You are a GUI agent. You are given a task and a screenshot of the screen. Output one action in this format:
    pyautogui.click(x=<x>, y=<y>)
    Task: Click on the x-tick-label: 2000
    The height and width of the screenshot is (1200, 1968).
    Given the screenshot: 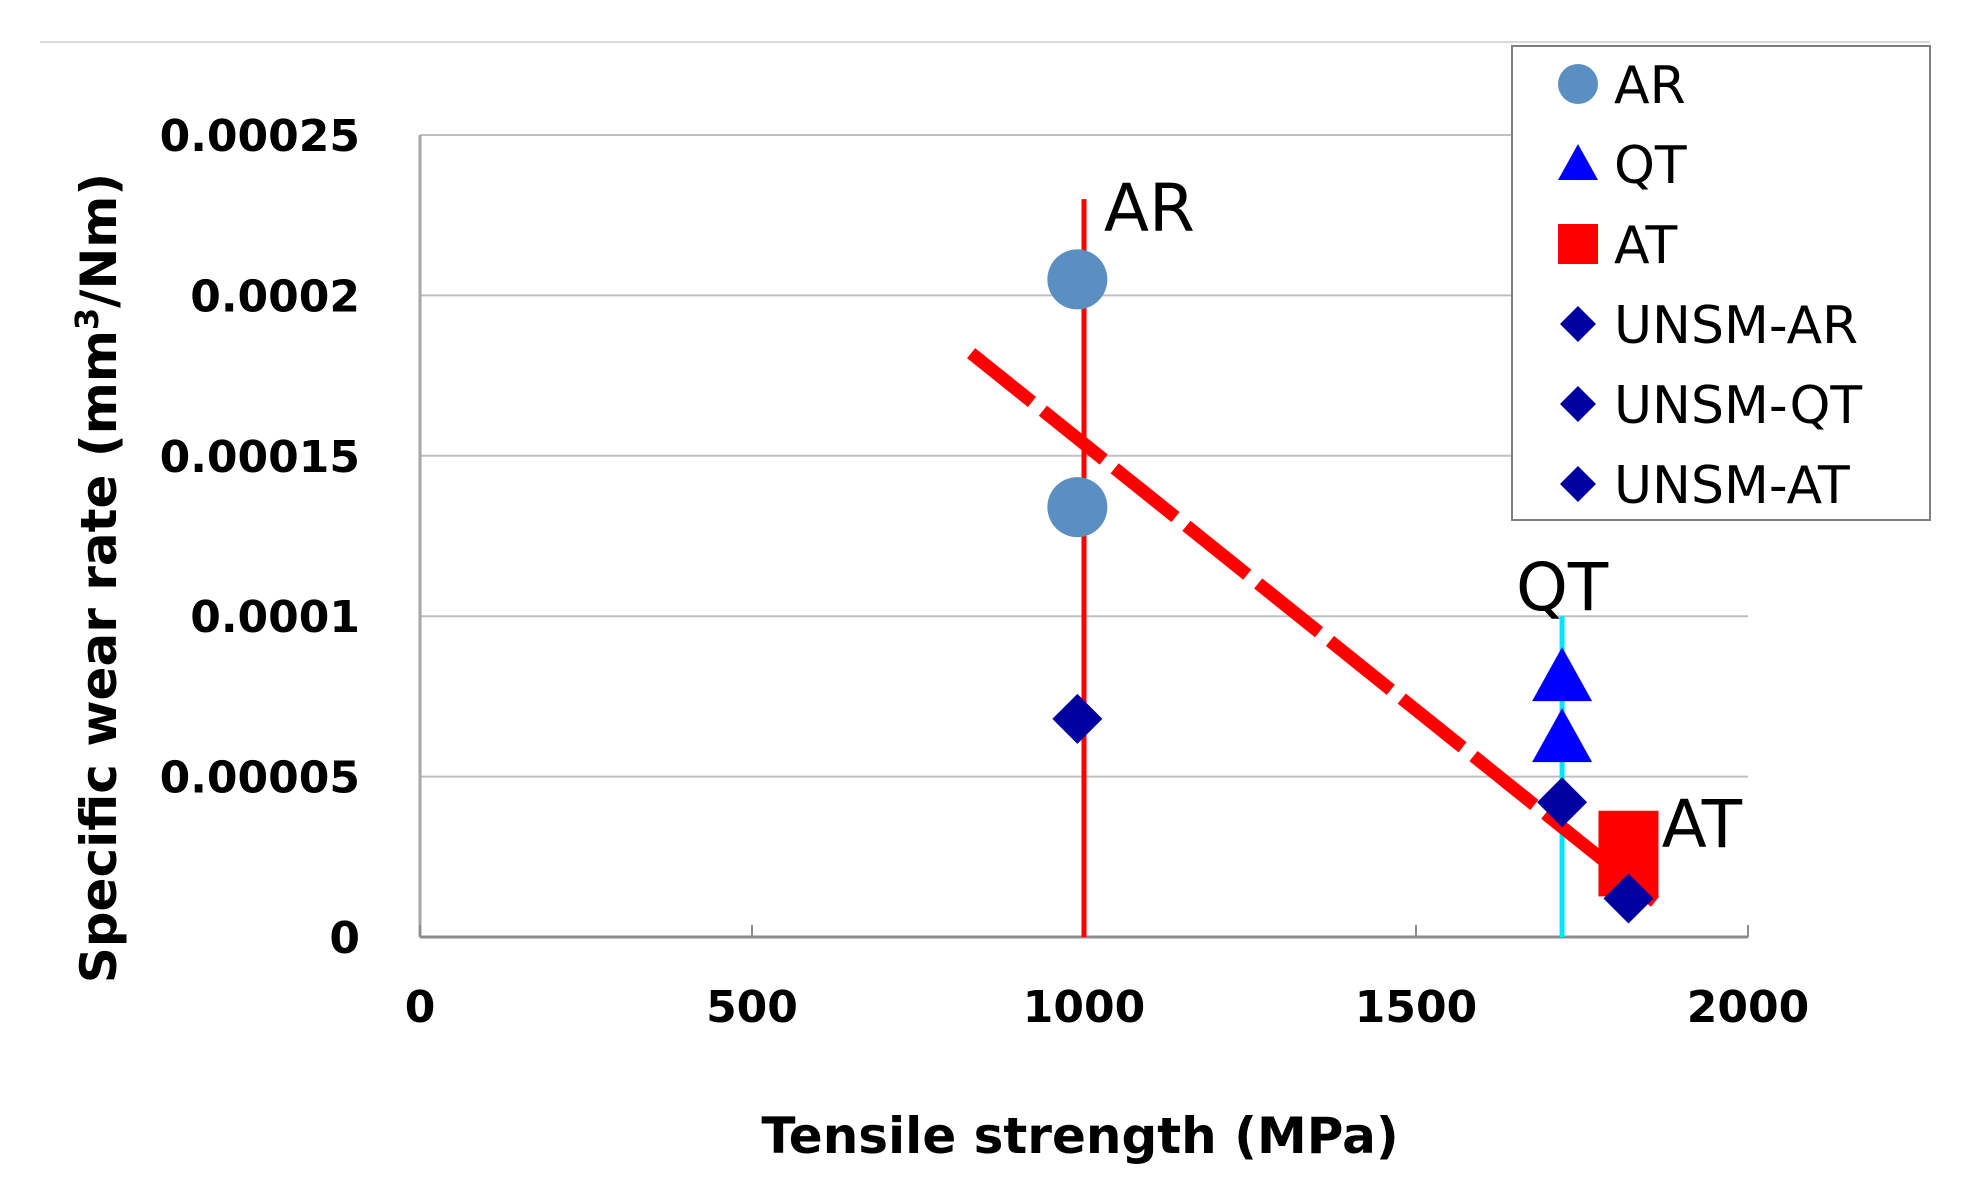 What is the action you would take?
    pyautogui.click(x=1748, y=1007)
    